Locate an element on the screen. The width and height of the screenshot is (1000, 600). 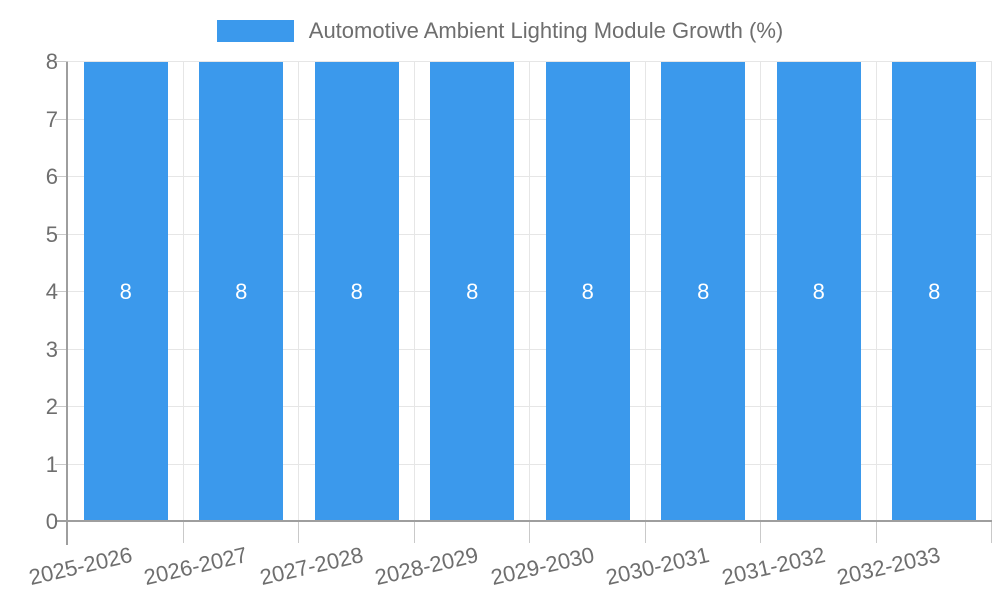
x-axis-label-text: 2025-2026 is located at coordinates (80, 566).